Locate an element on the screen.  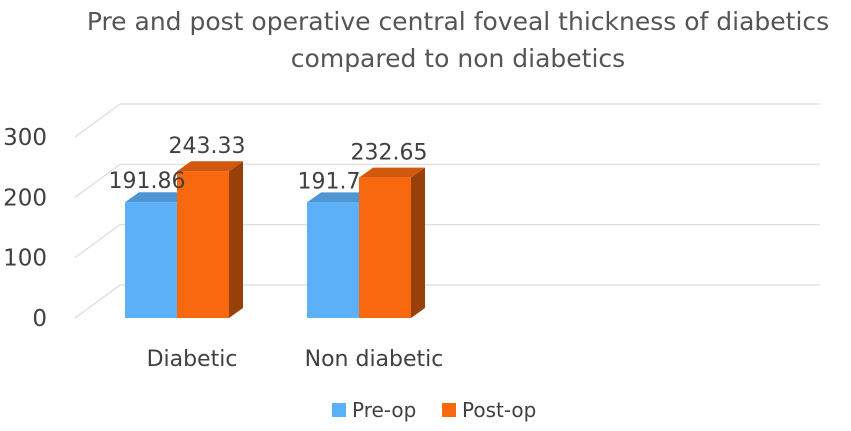
y-tick-label: 200 is located at coordinates (25, 198).